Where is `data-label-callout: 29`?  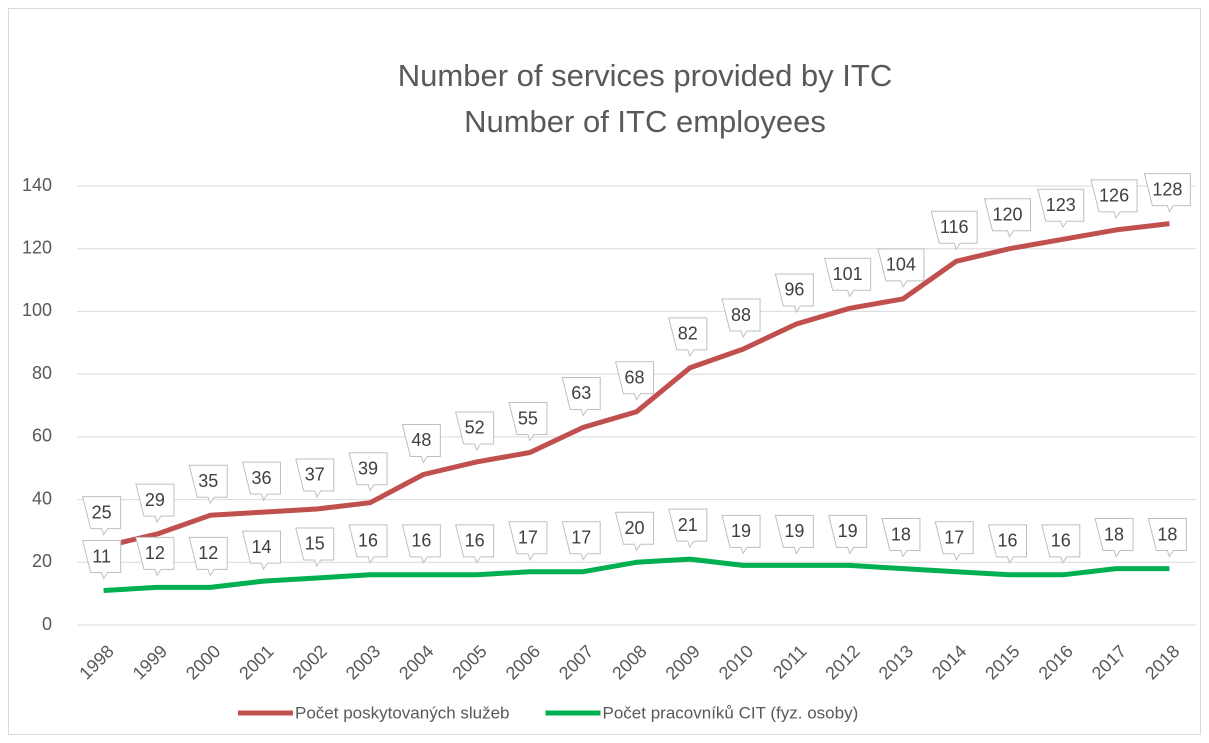 data-label-callout: 29 is located at coordinates (155, 503).